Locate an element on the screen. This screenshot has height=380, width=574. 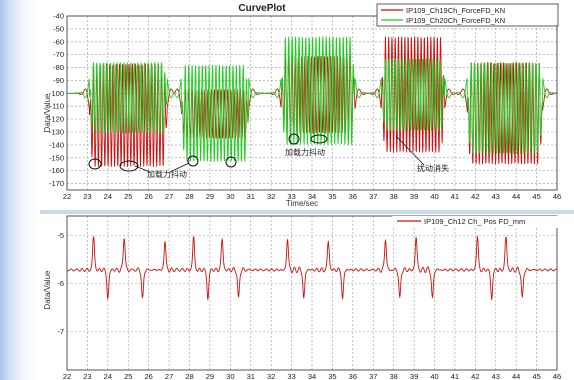
annotation-jitter-1: 加载力抖动 is located at coordinates (167, 174).